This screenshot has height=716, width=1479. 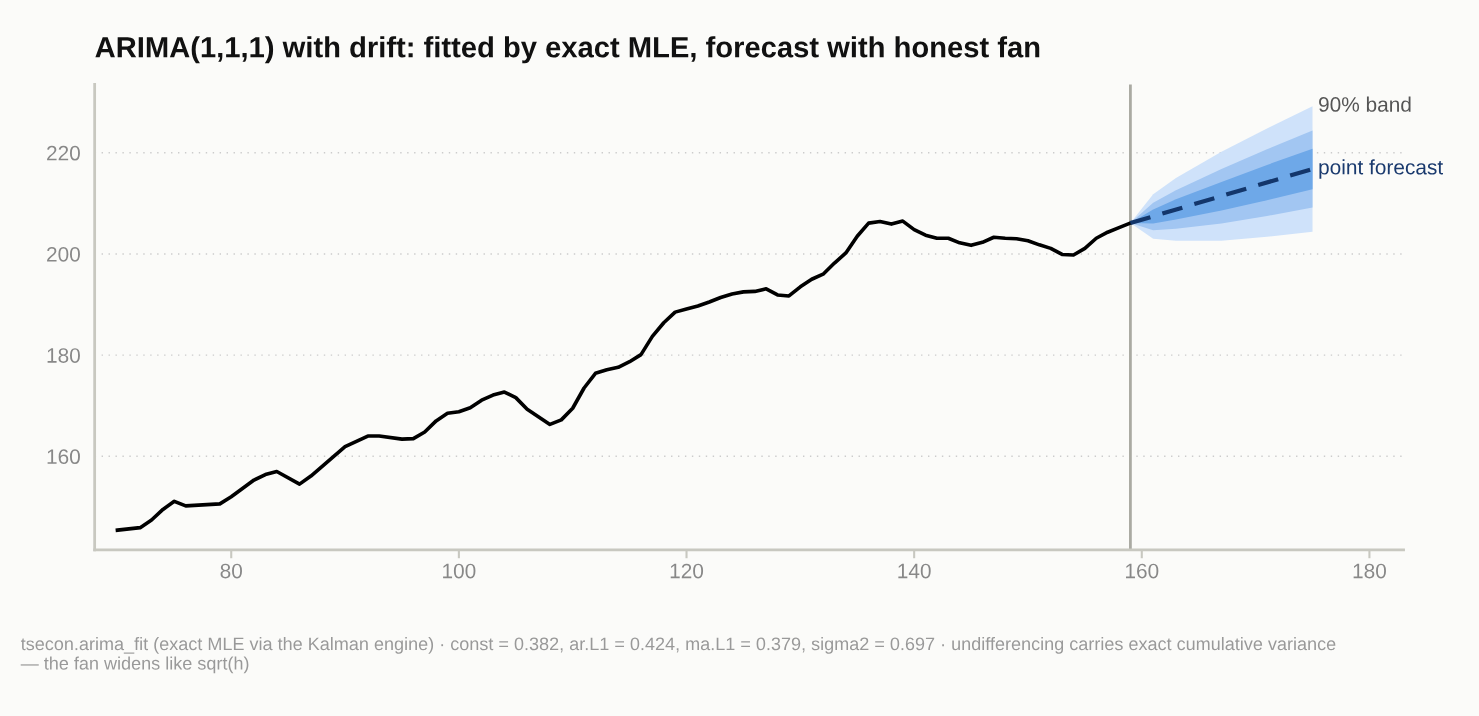 I want to click on chart-title: ARIMA(1,1,1) with drift: fitted by exact MLE, forecast with honest fan, so click(x=567, y=50).